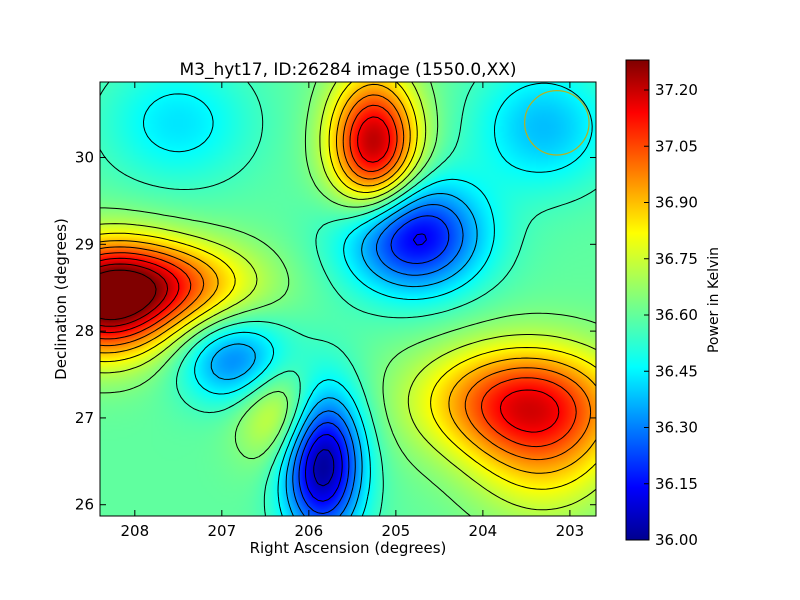  What do you see at coordinates (84, 418) in the screenshot?
I see `y-tick-label: 27` at bounding box center [84, 418].